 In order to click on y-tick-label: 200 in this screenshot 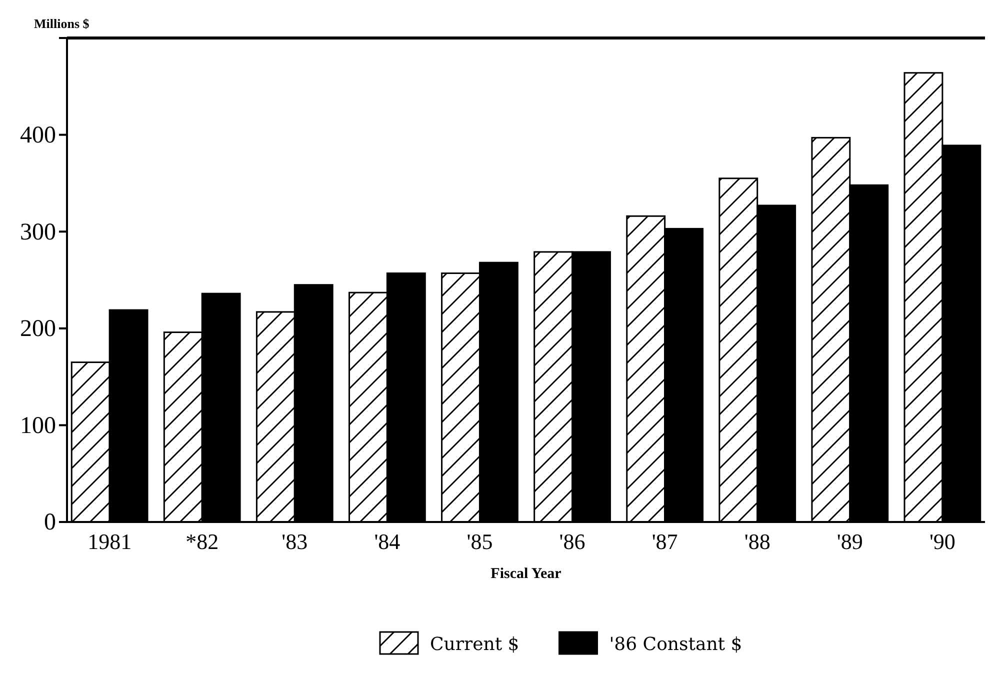, I will do `click(38, 329)`.